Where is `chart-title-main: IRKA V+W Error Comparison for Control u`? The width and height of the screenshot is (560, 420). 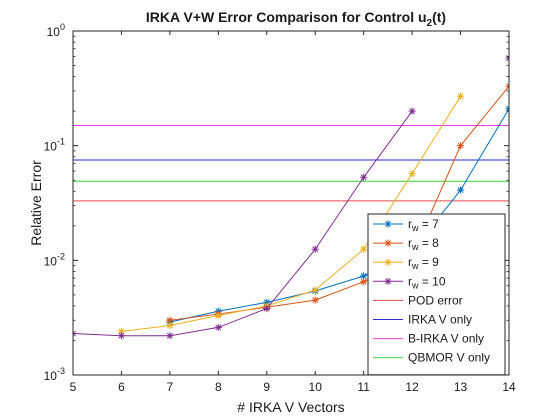
chart-title-main: IRKA V+W Error Comparison for Control u is located at coordinates (286, 17).